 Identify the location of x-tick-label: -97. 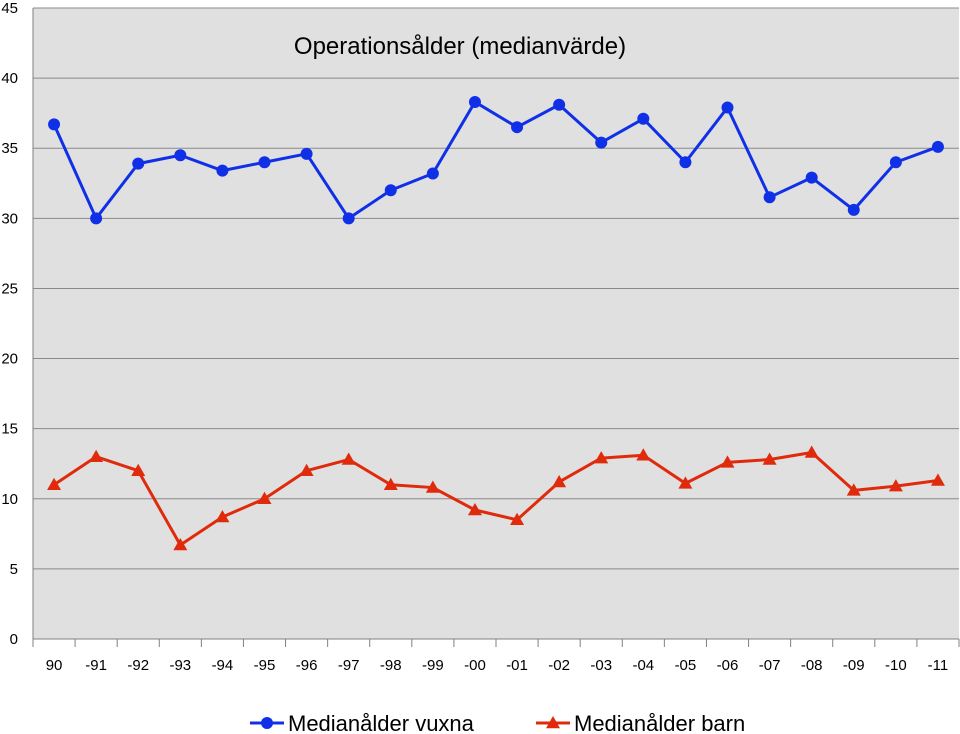
(349, 665).